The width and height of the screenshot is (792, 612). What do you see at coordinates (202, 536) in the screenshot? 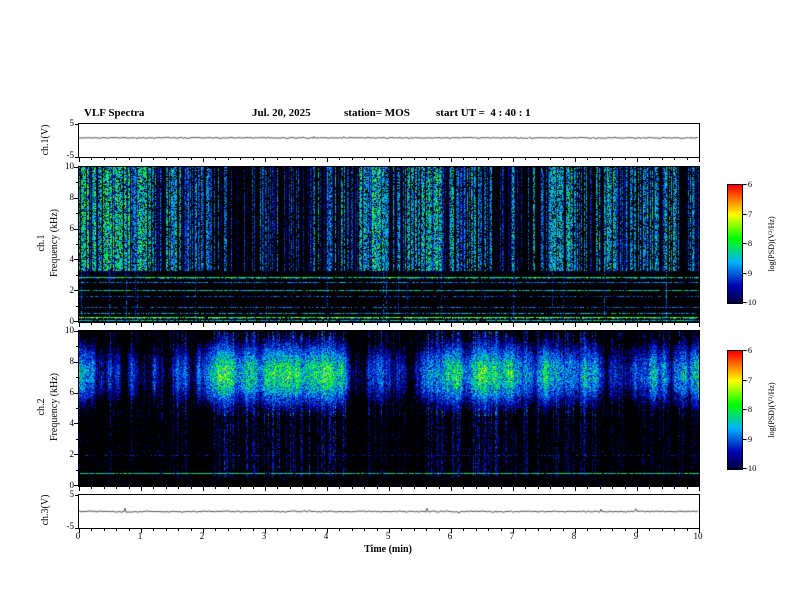
I see `x-tick-label: 2` at bounding box center [202, 536].